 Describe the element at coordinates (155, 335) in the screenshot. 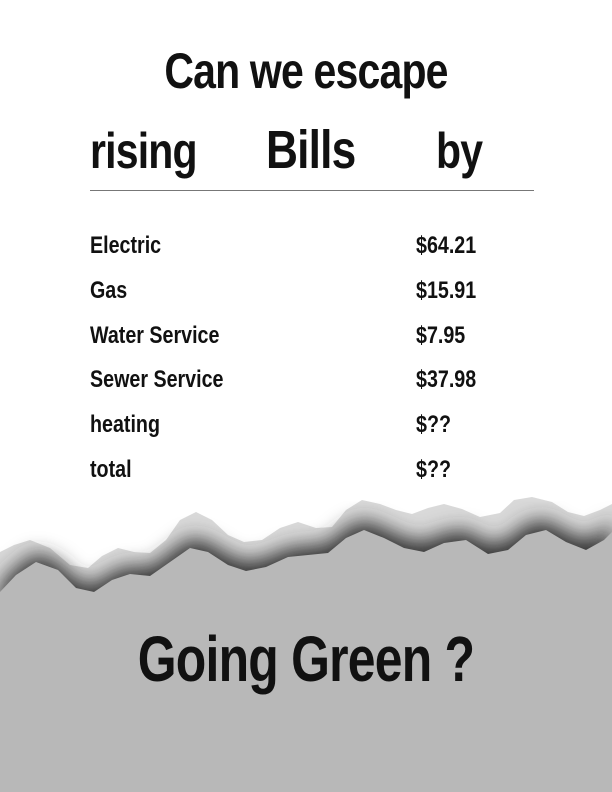

I see `bill-label: Water Service` at that location.